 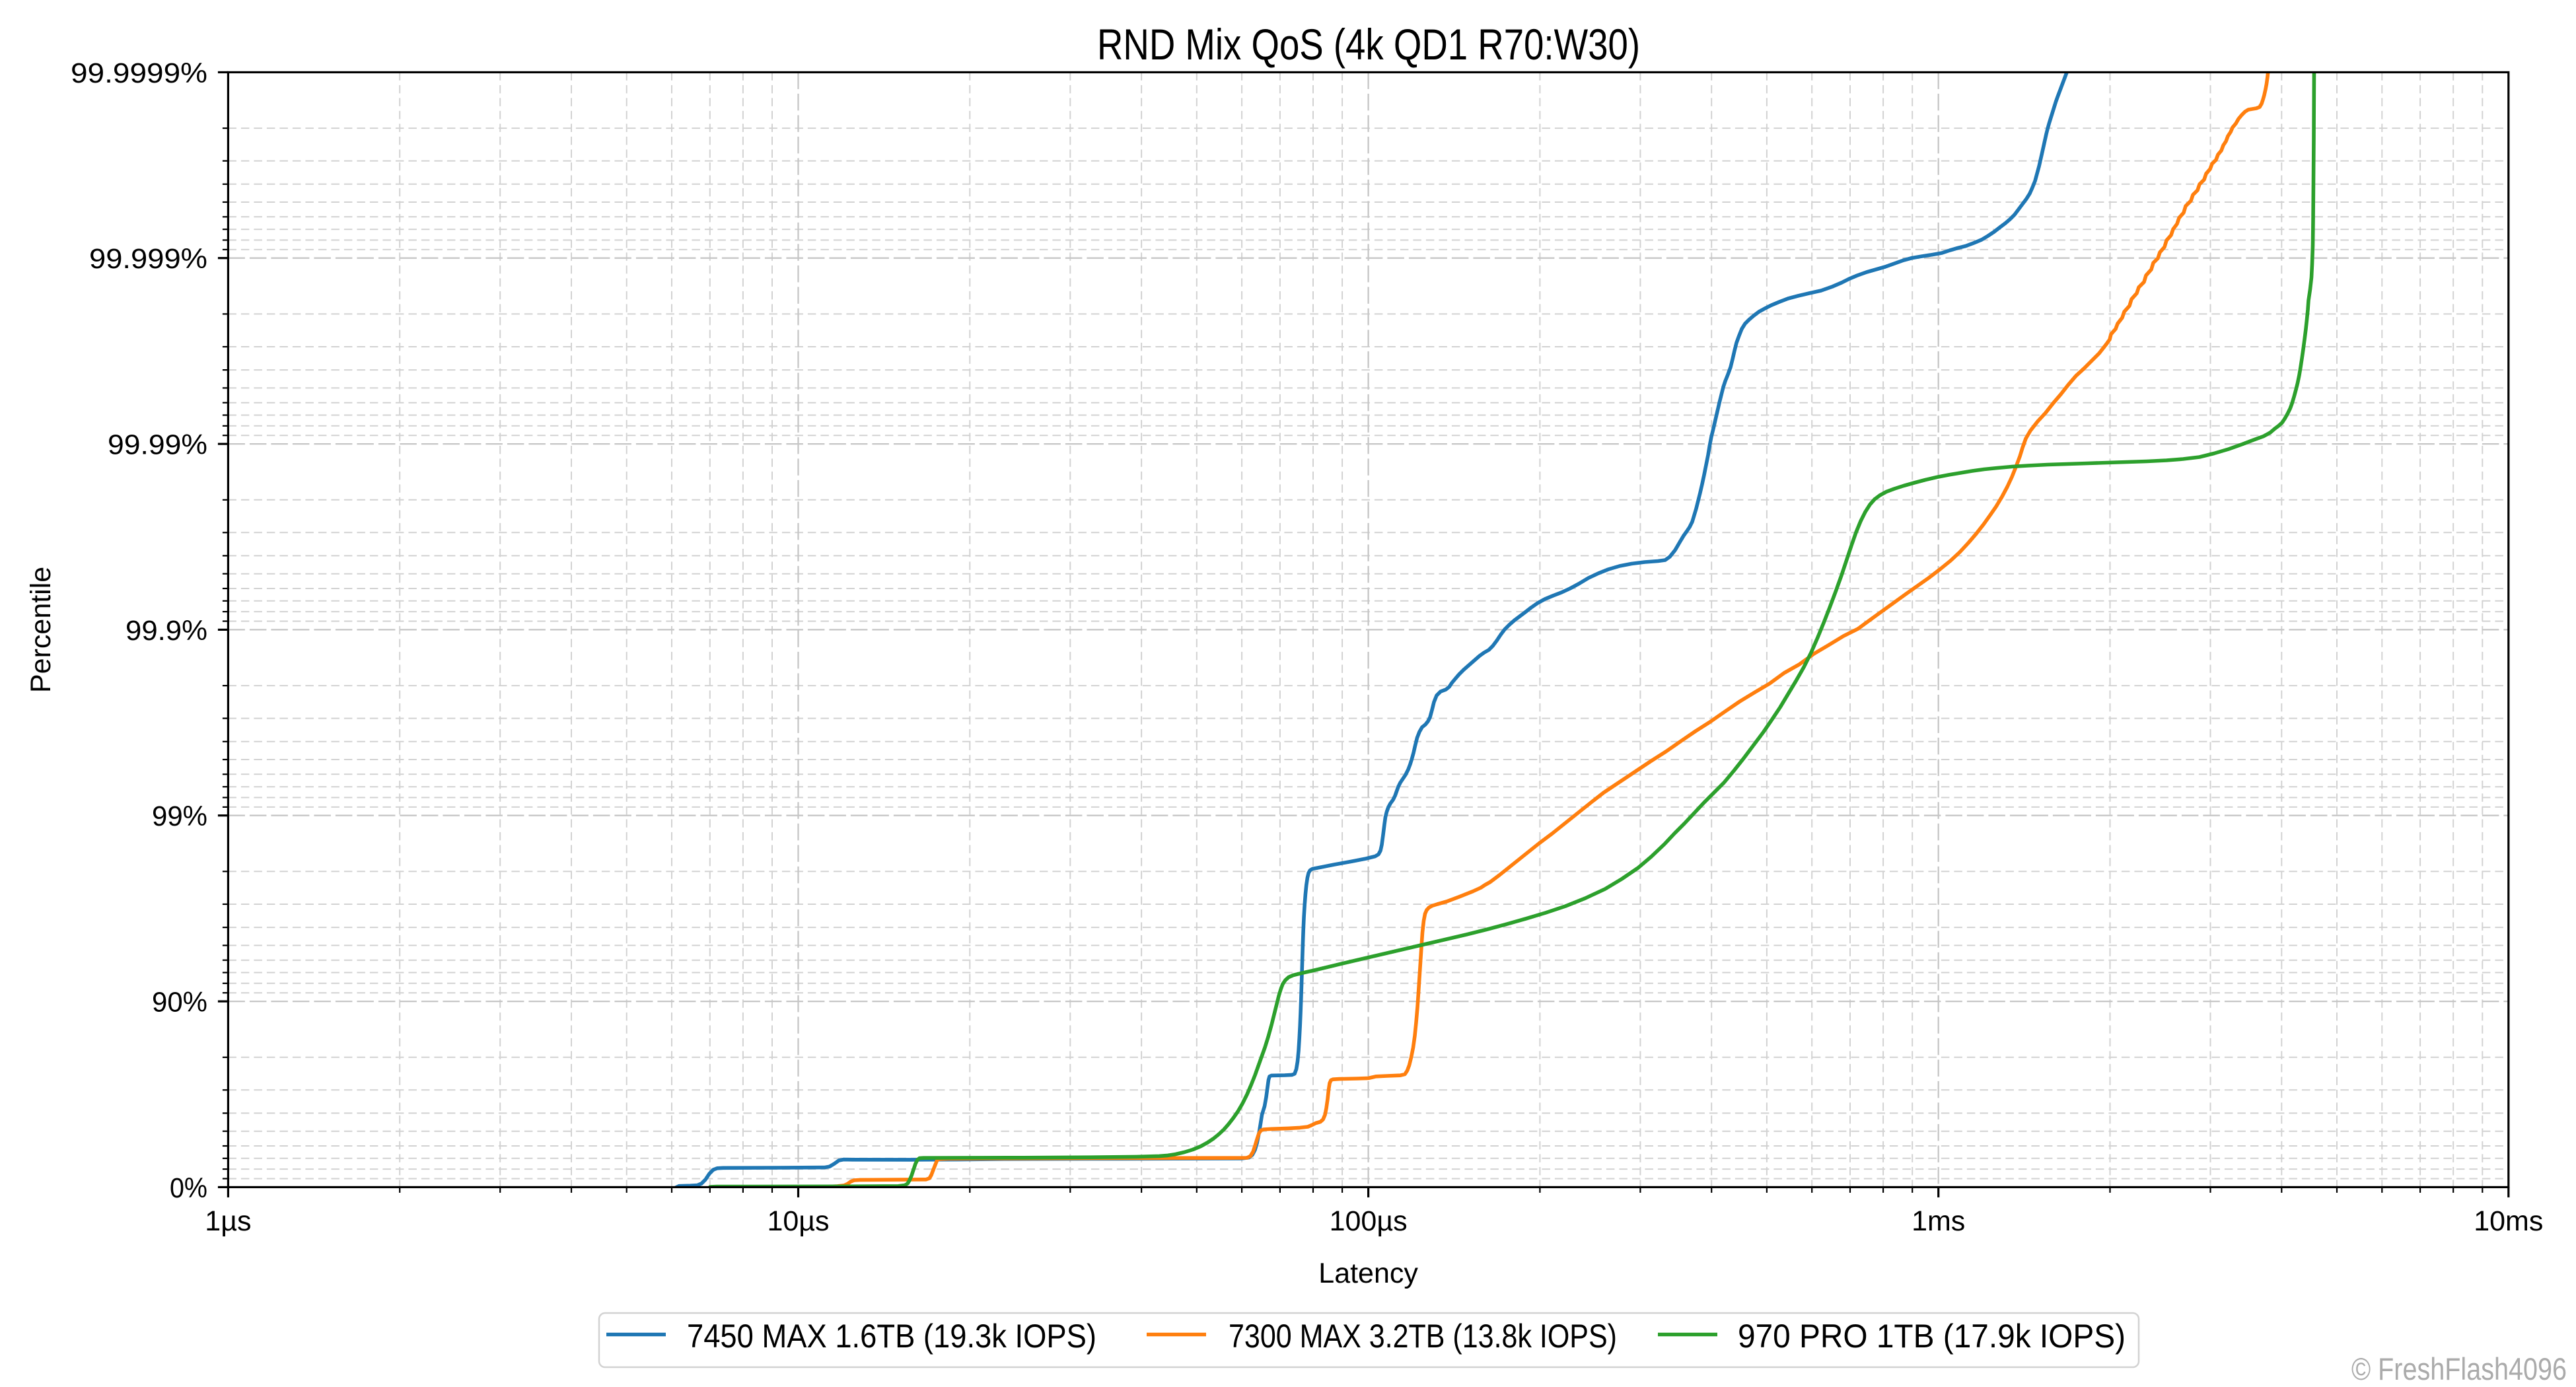 I want to click on svg-text: 99%, so click(x=179, y=816).